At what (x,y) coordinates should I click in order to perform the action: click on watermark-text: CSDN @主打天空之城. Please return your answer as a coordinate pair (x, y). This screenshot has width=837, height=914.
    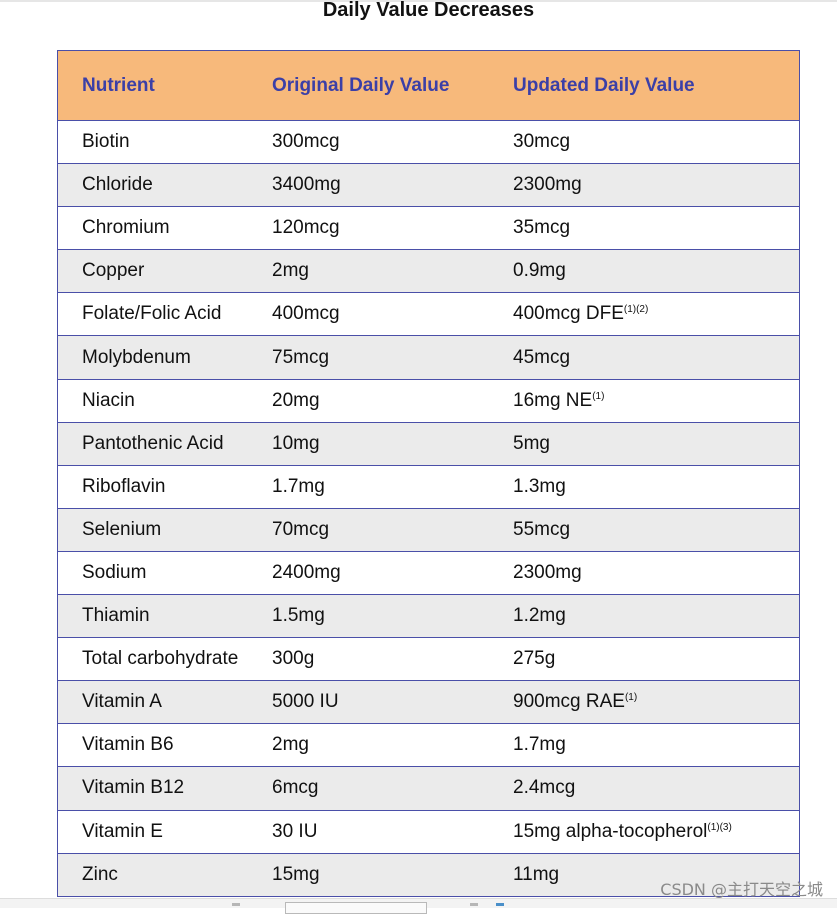
    Looking at the image, I should click on (741, 889).